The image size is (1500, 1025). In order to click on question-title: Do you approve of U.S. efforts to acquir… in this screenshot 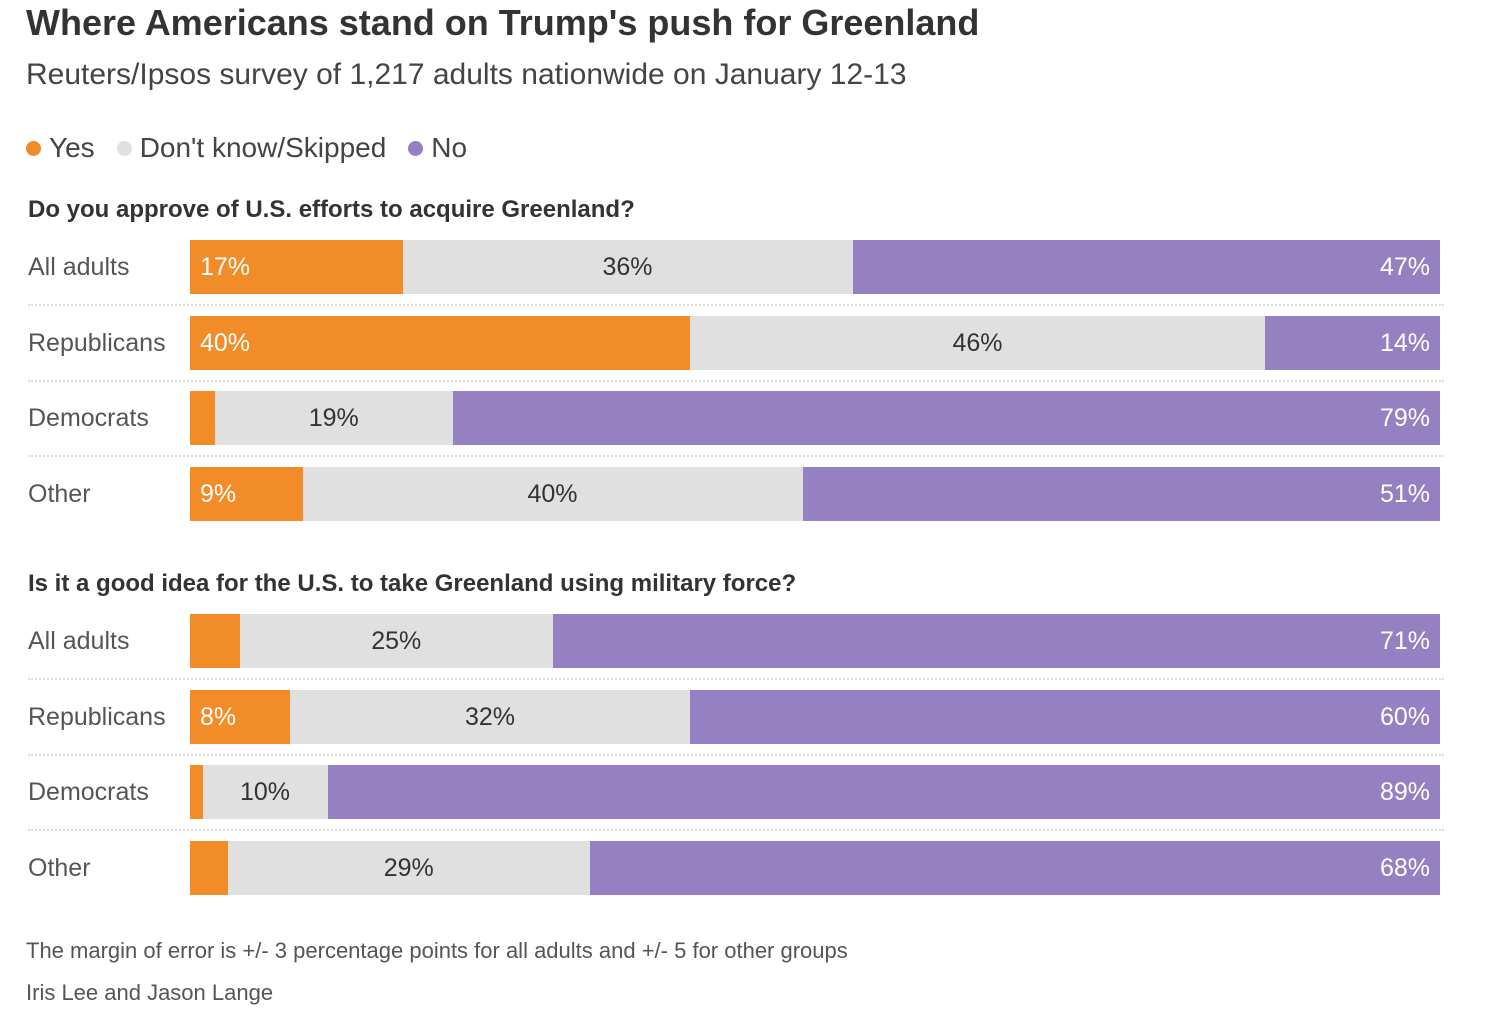, I will do `click(331, 209)`.